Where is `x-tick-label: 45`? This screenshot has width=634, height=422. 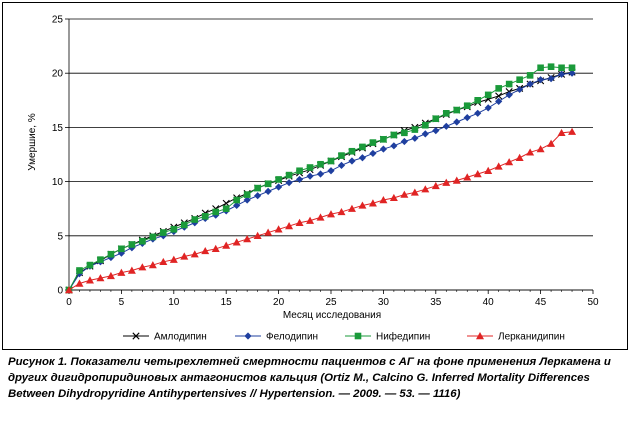
x-tick-label: 45 is located at coordinates (541, 302).